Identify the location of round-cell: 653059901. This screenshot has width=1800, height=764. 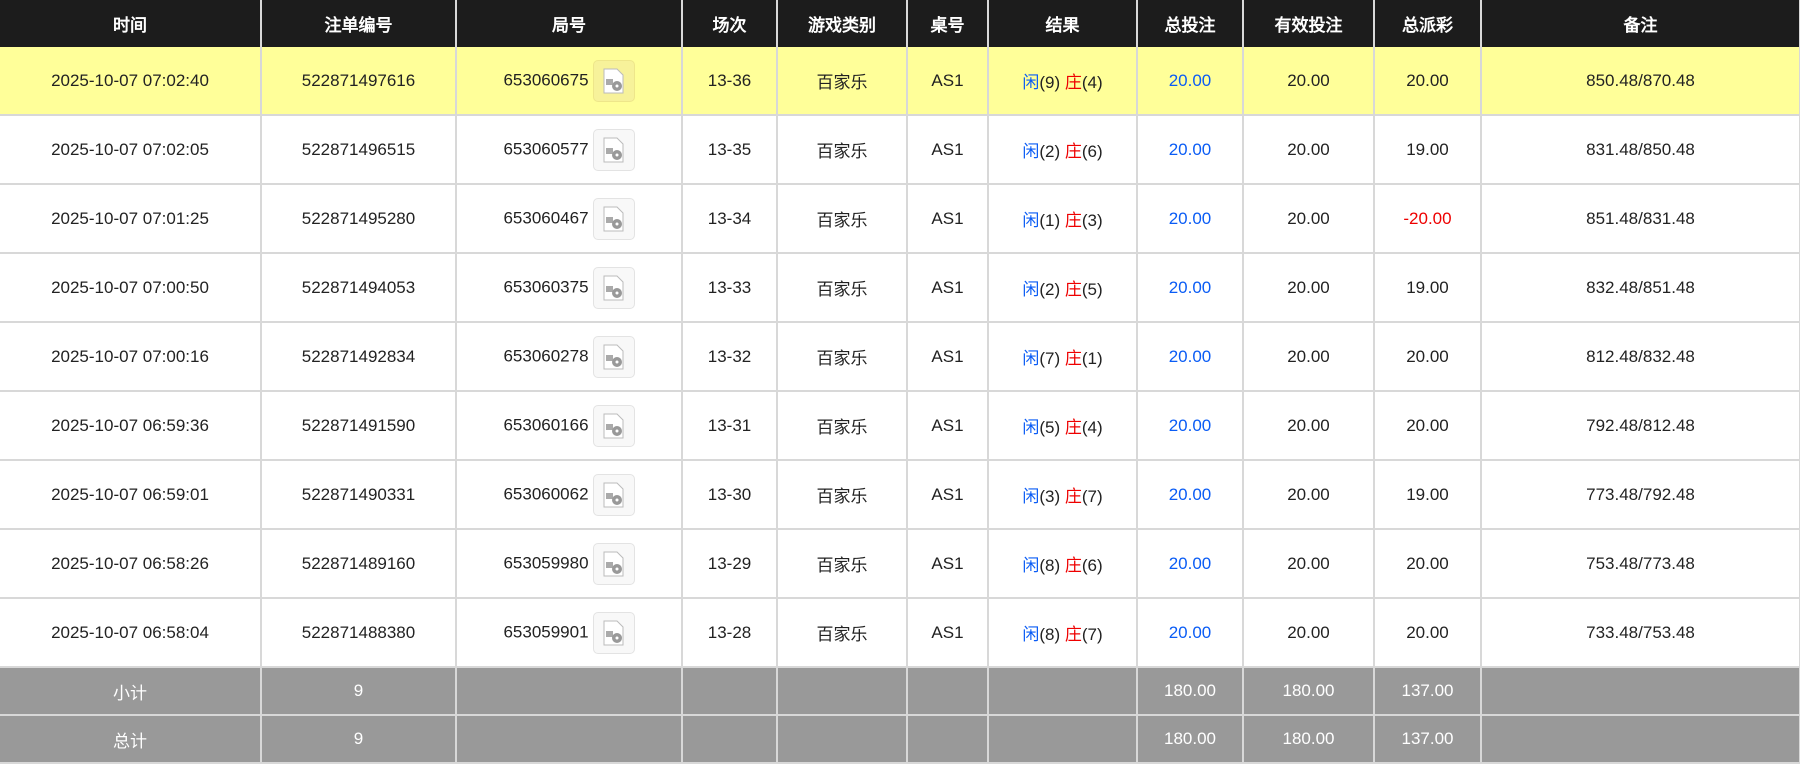
(569, 633).